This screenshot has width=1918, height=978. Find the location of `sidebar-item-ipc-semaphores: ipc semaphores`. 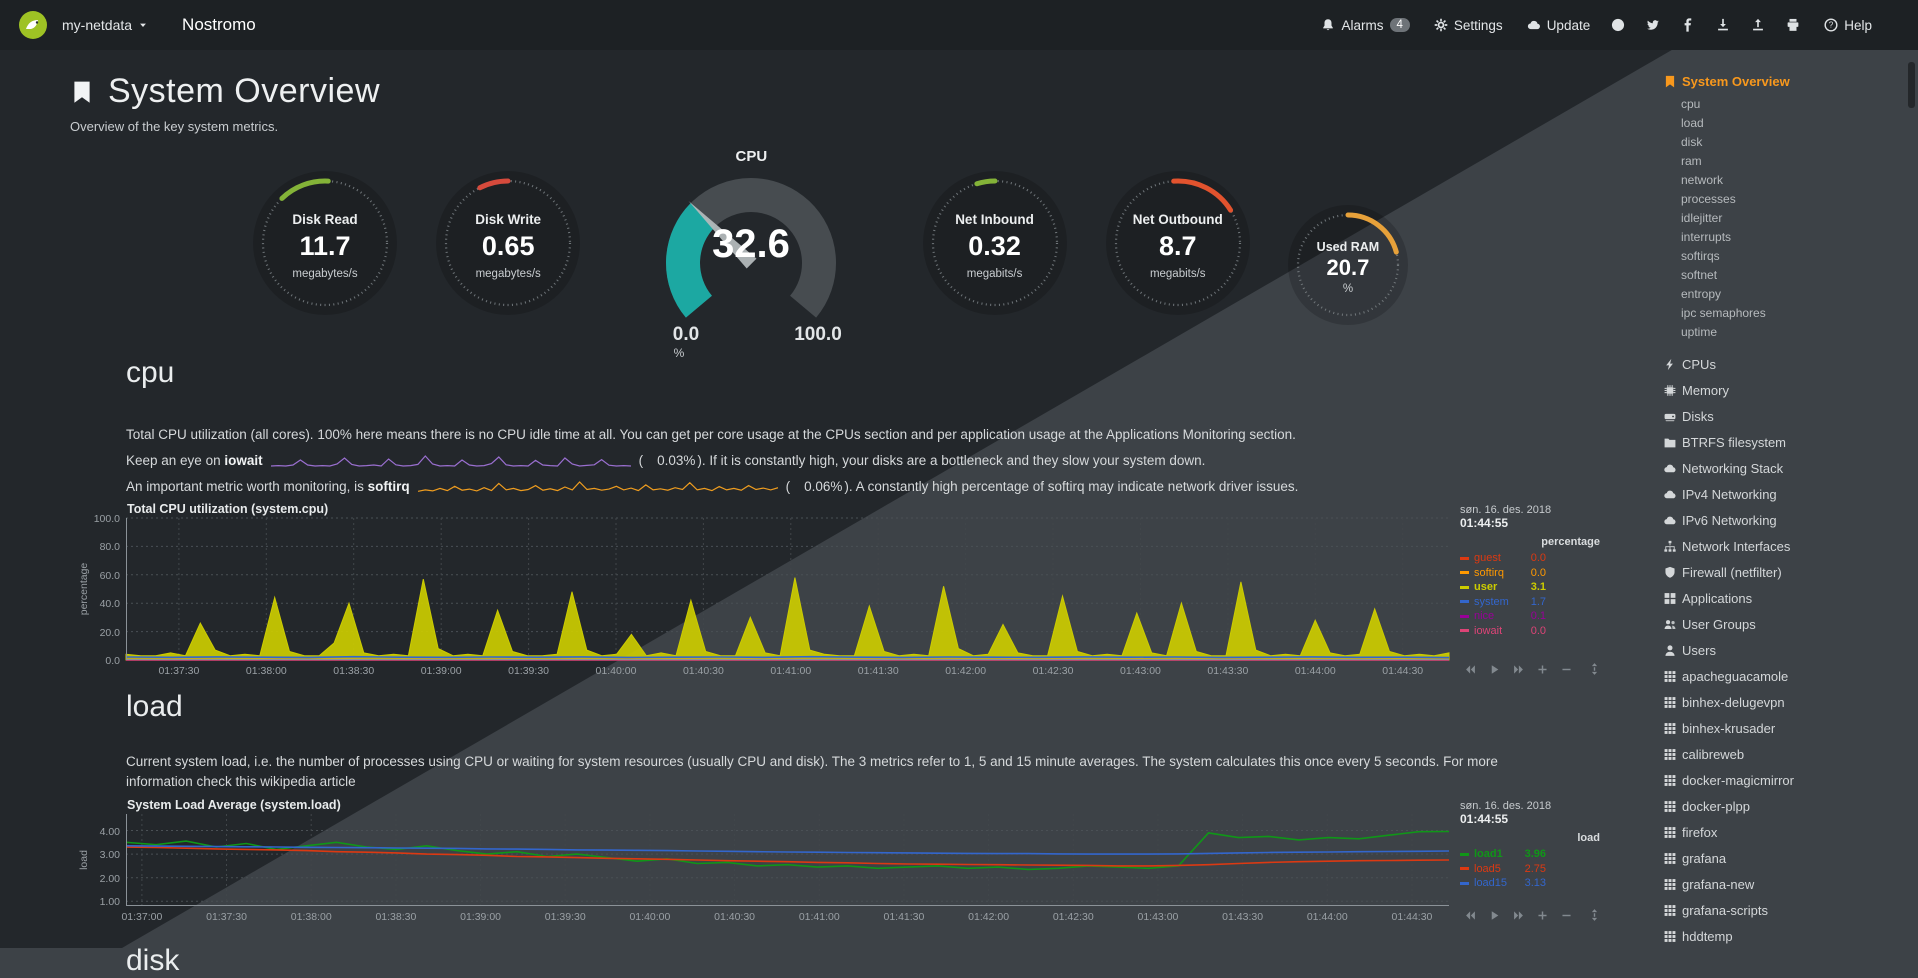

sidebar-item-ipc-semaphores: ipc semaphores is located at coordinates (1785, 312).